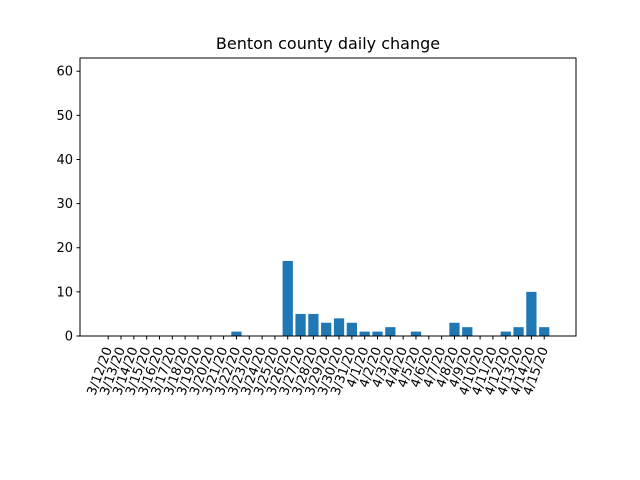 This screenshot has width=640, height=480. What do you see at coordinates (364, 333) in the screenshot?
I see `bar-4/1/20` at bounding box center [364, 333].